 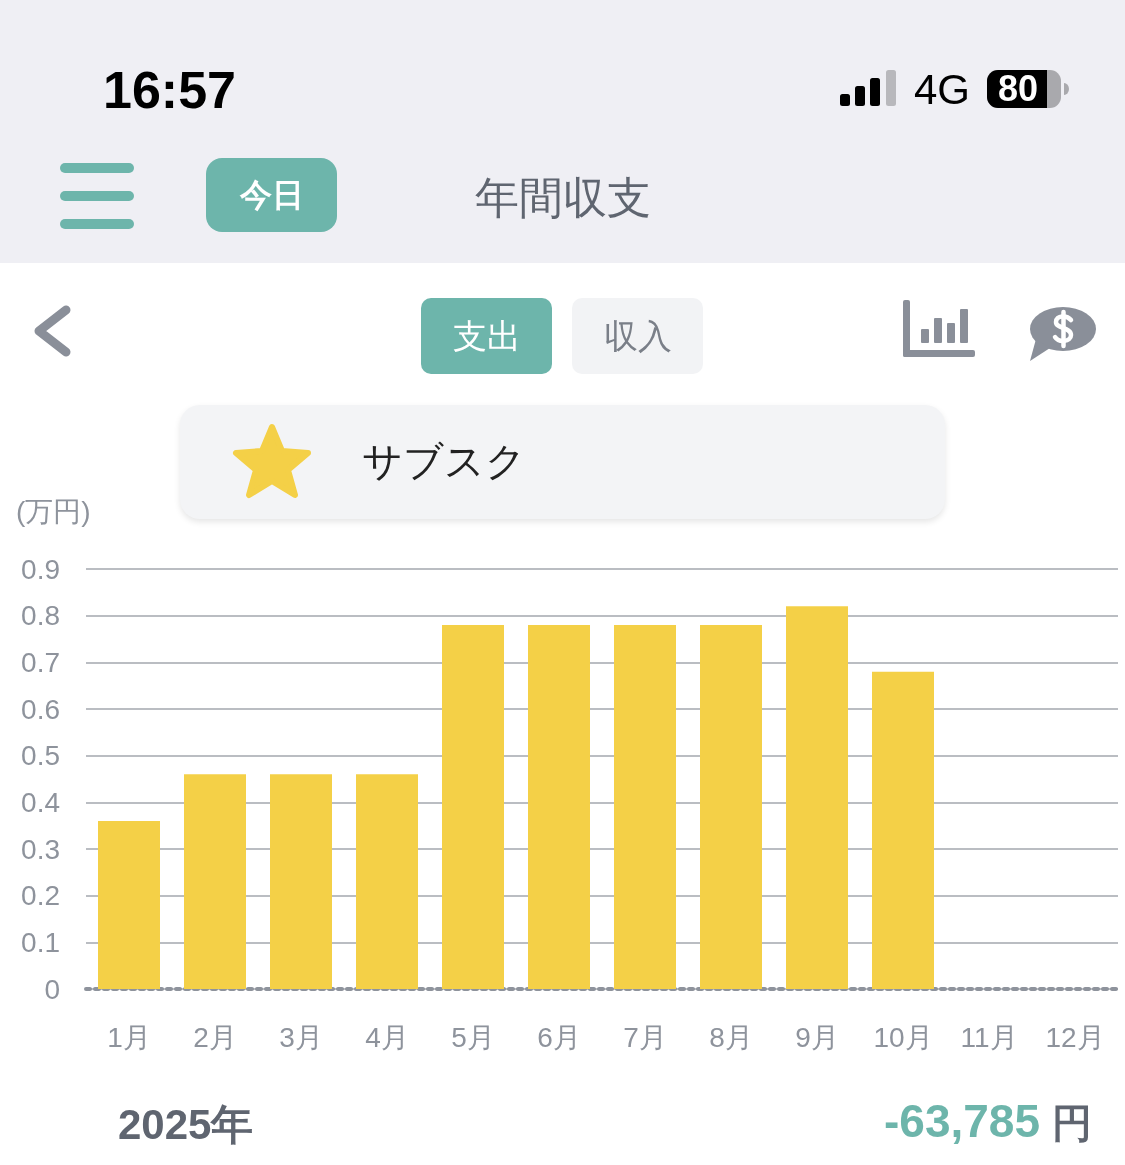 I want to click on x-tick-label: 6月, so click(x=559, y=1037).